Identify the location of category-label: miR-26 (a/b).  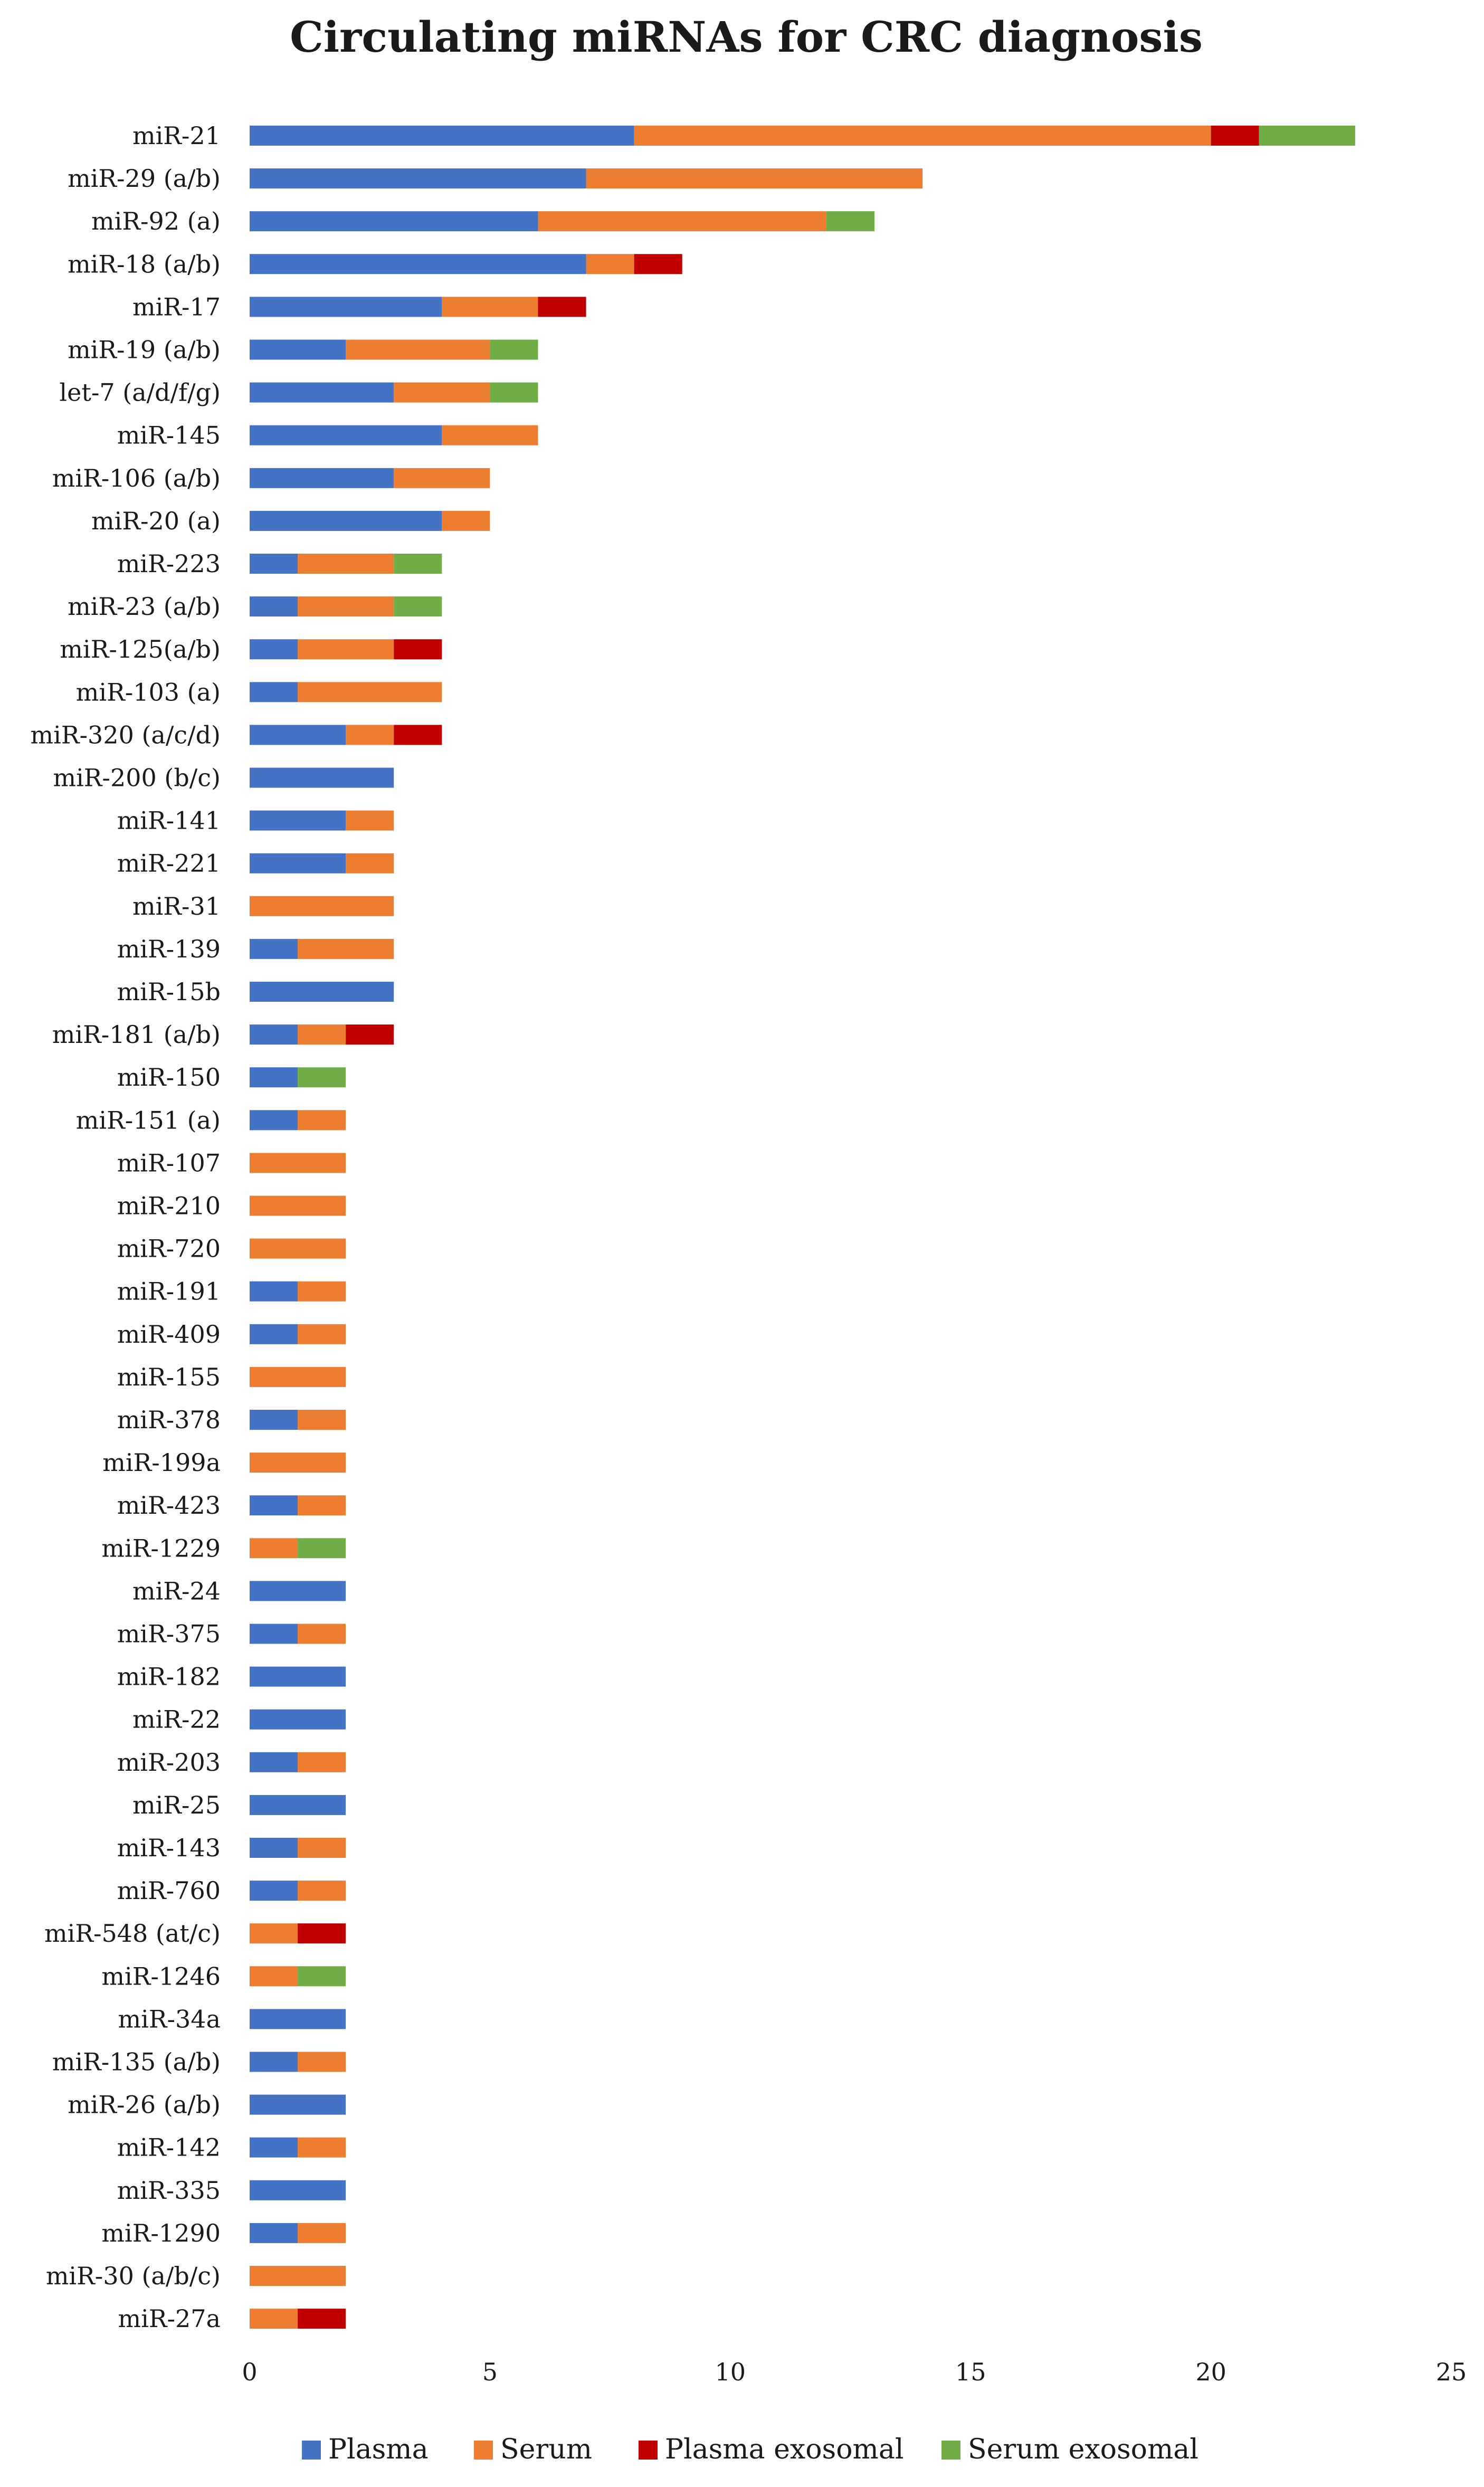
(145, 2105).